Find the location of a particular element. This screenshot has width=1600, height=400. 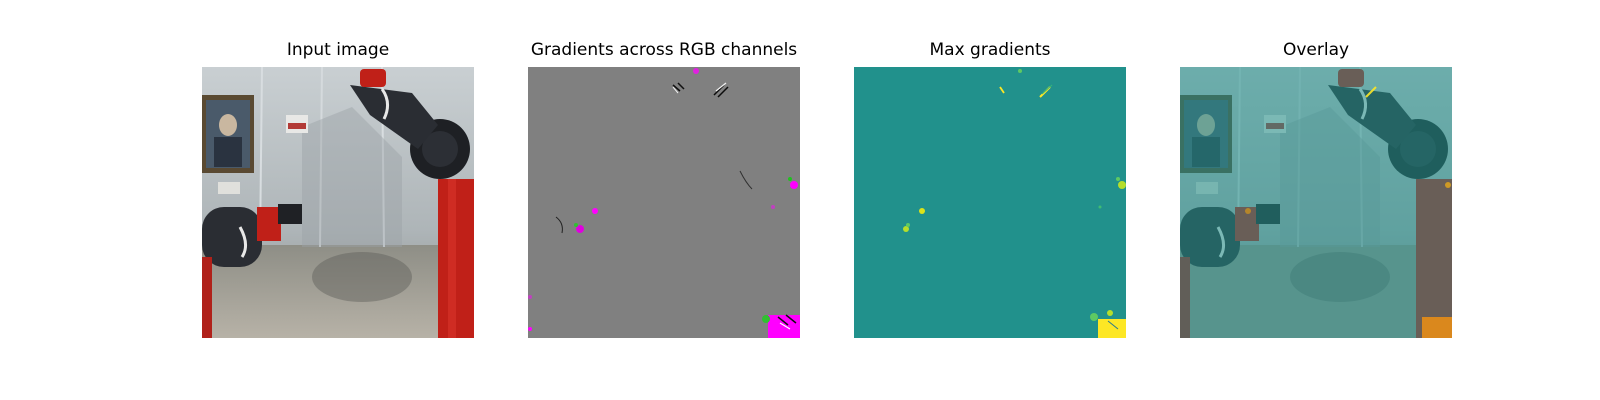

overlay-image is located at coordinates (1316, 202).